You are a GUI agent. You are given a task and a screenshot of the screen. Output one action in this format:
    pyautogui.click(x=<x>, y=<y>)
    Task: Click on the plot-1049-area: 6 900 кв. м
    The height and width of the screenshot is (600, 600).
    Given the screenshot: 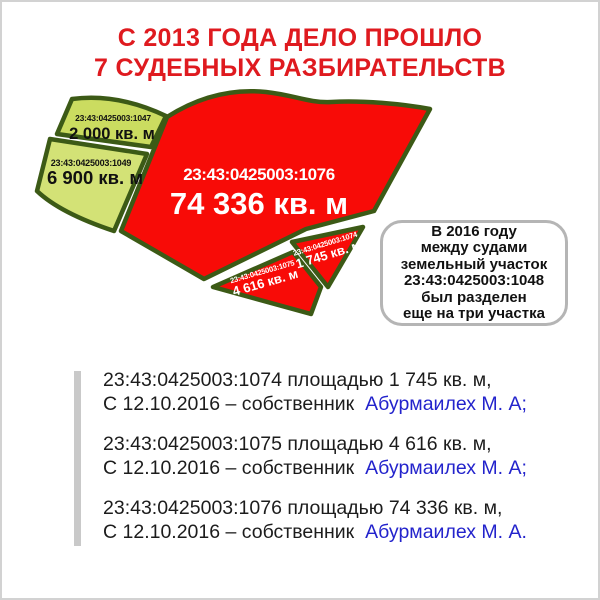 What is the action you would take?
    pyautogui.click(x=95, y=177)
    